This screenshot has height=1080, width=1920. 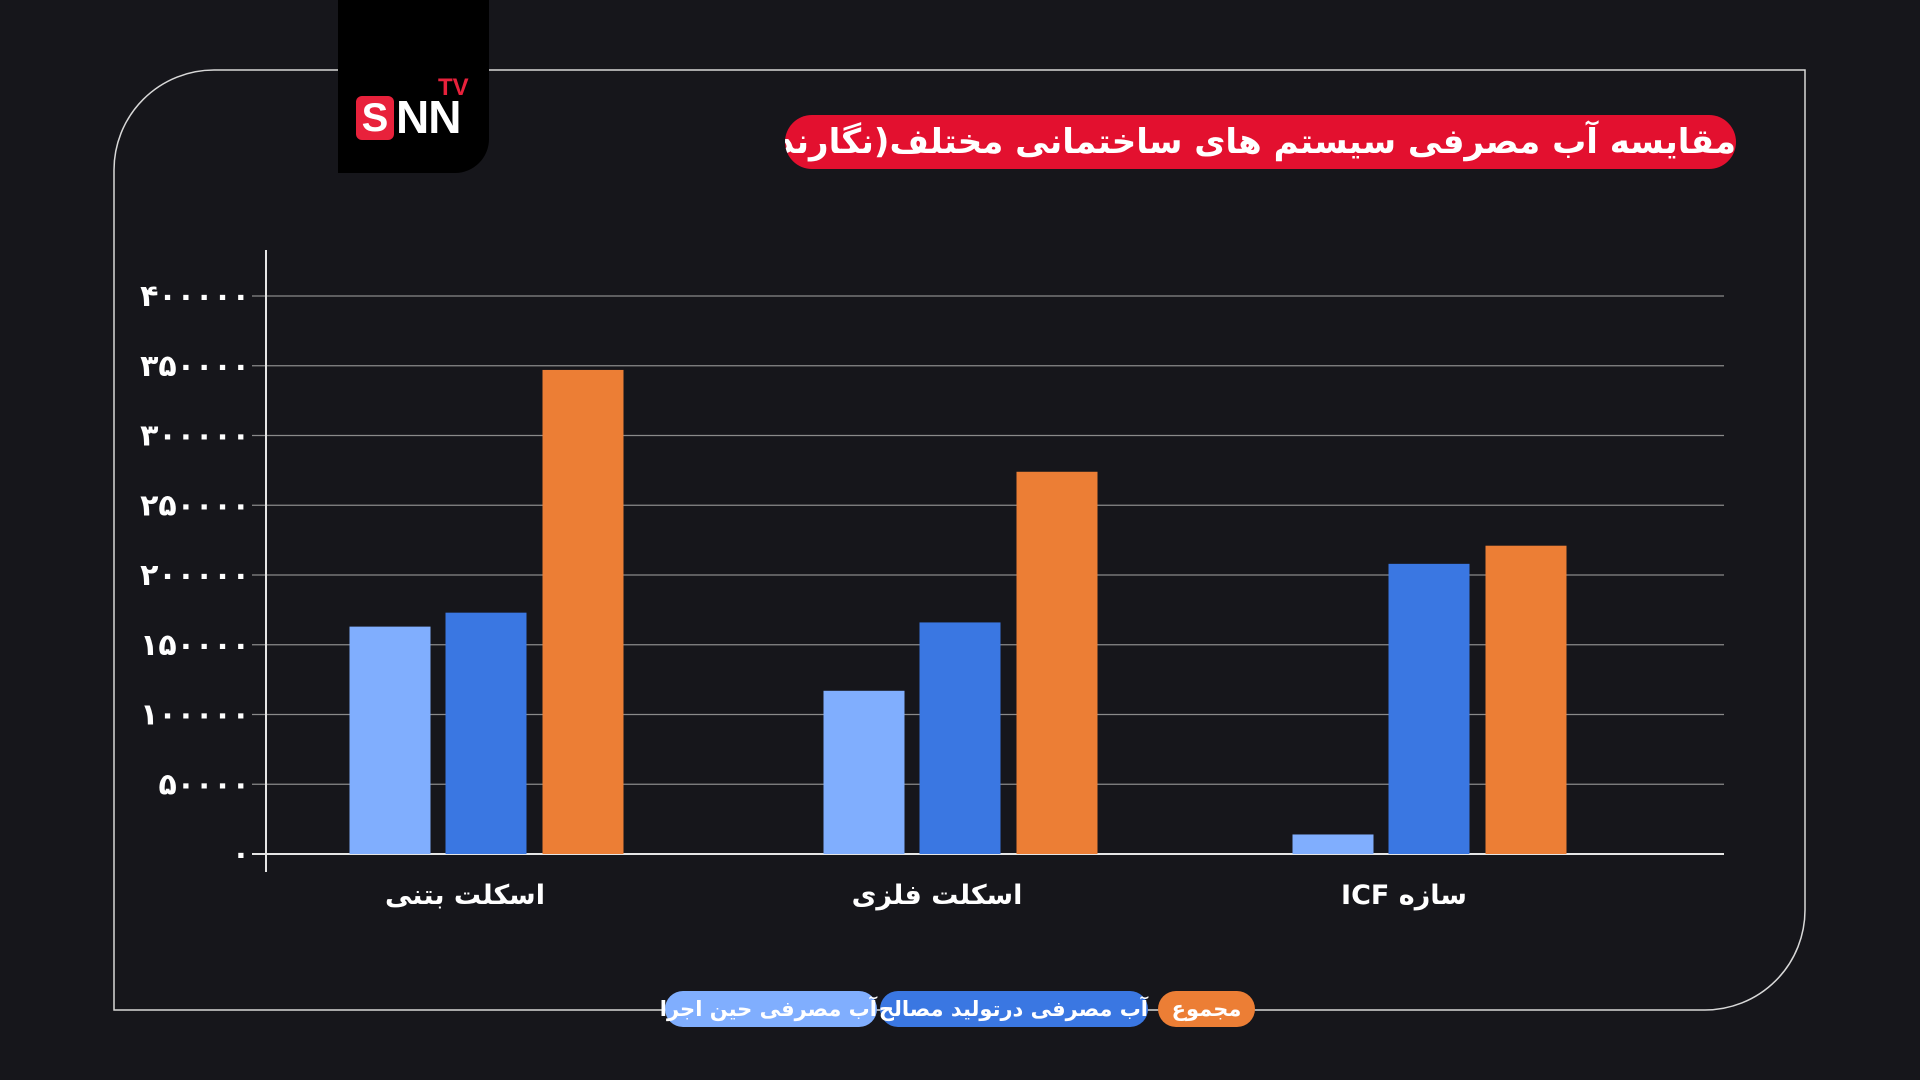 What do you see at coordinates (768, 1009) in the screenshot?
I see `legend-item-construction-water: آب مصرفی حین اجرا` at bounding box center [768, 1009].